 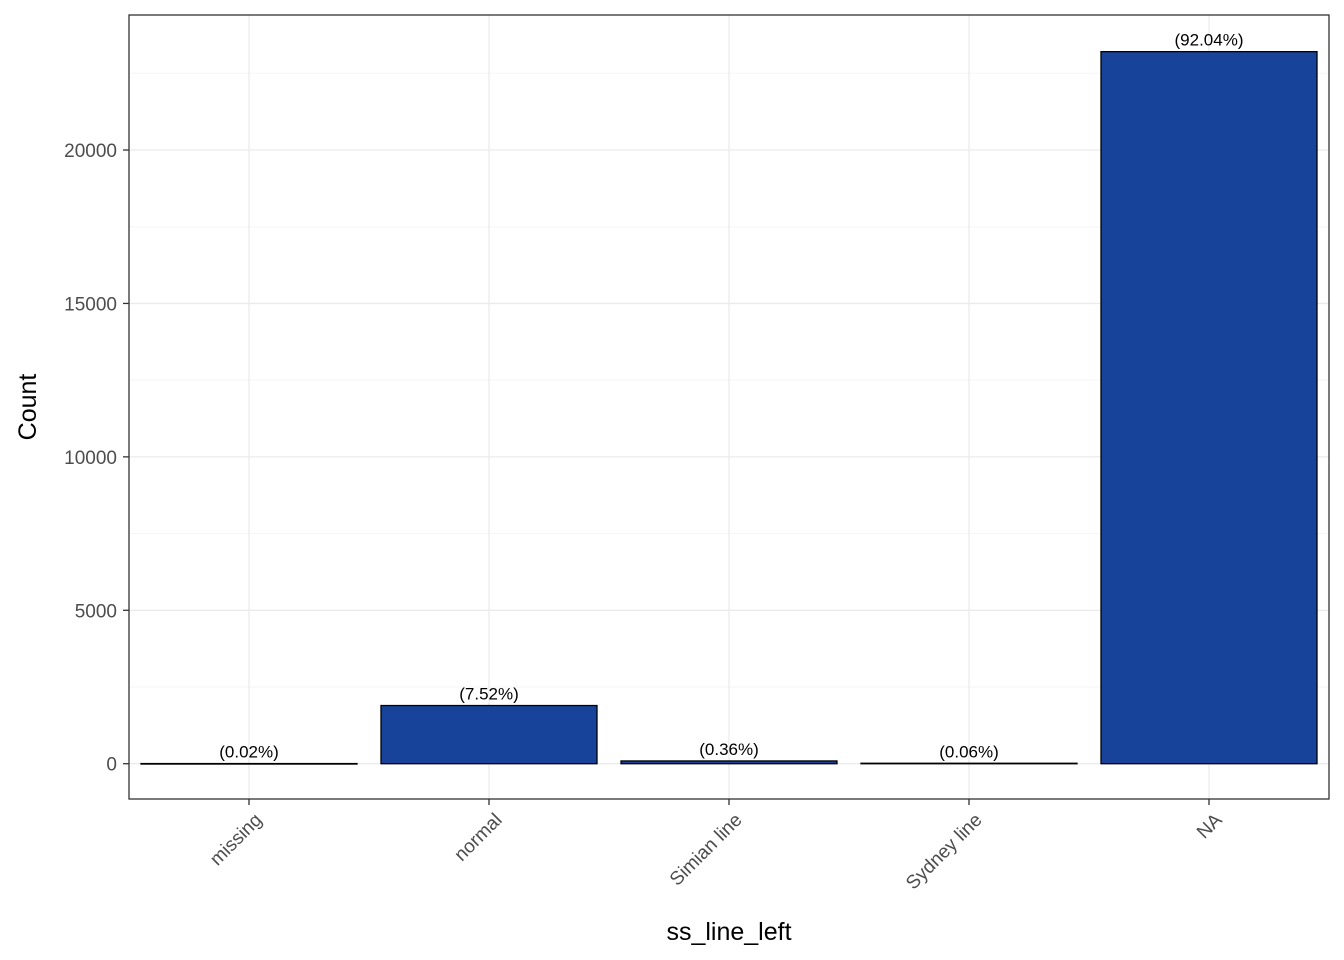 What do you see at coordinates (90, 304) in the screenshot?
I see `y-tick-label: 15000` at bounding box center [90, 304].